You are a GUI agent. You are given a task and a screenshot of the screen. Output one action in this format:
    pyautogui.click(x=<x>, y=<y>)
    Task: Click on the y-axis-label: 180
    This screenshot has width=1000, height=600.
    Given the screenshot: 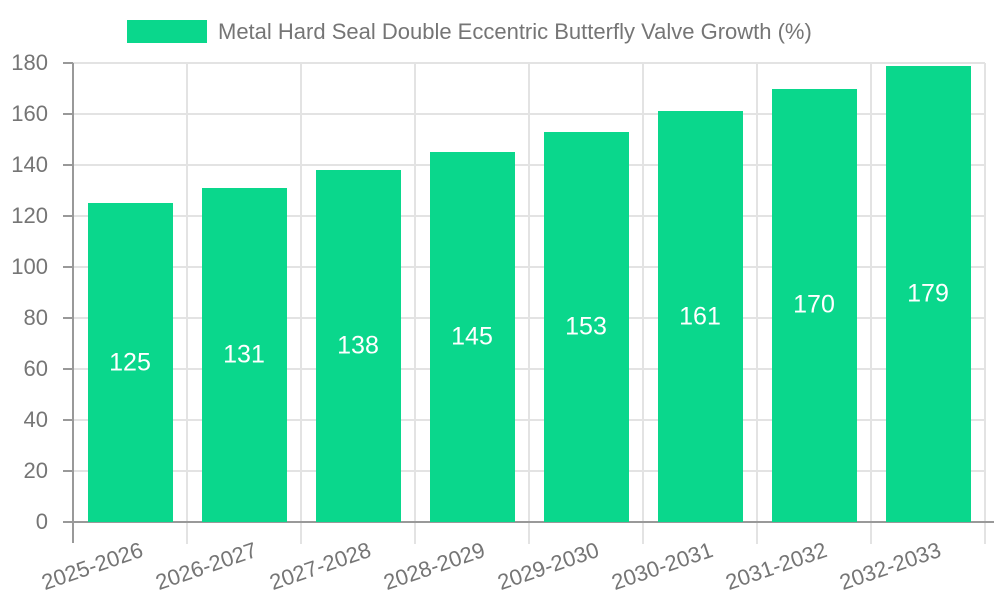 What is the action you would take?
    pyautogui.click(x=29, y=62)
    